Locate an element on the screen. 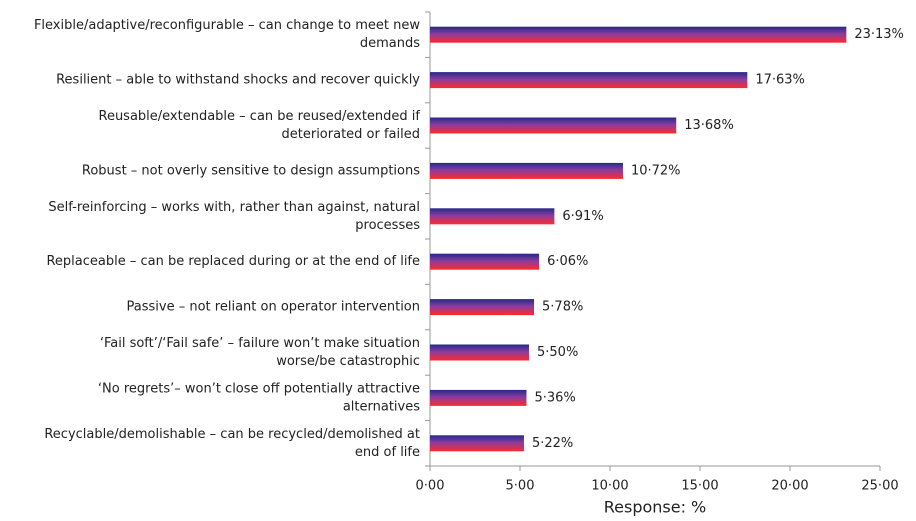 Image resolution: width=916 pixels, height=521 pixels. value-label: 10·72% is located at coordinates (656, 170).